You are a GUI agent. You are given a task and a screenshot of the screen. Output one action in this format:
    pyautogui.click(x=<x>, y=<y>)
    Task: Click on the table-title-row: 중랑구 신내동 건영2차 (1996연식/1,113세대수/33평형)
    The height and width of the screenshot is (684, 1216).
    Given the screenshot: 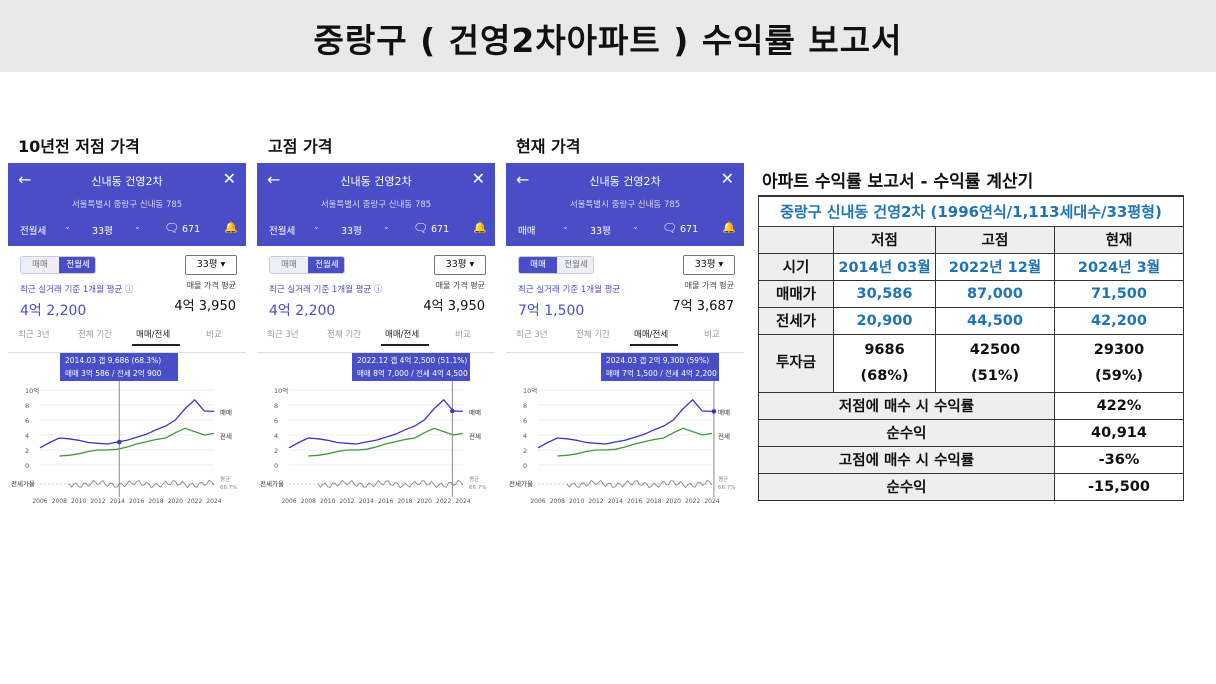 What is the action you would take?
    pyautogui.click(x=971, y=211)
    